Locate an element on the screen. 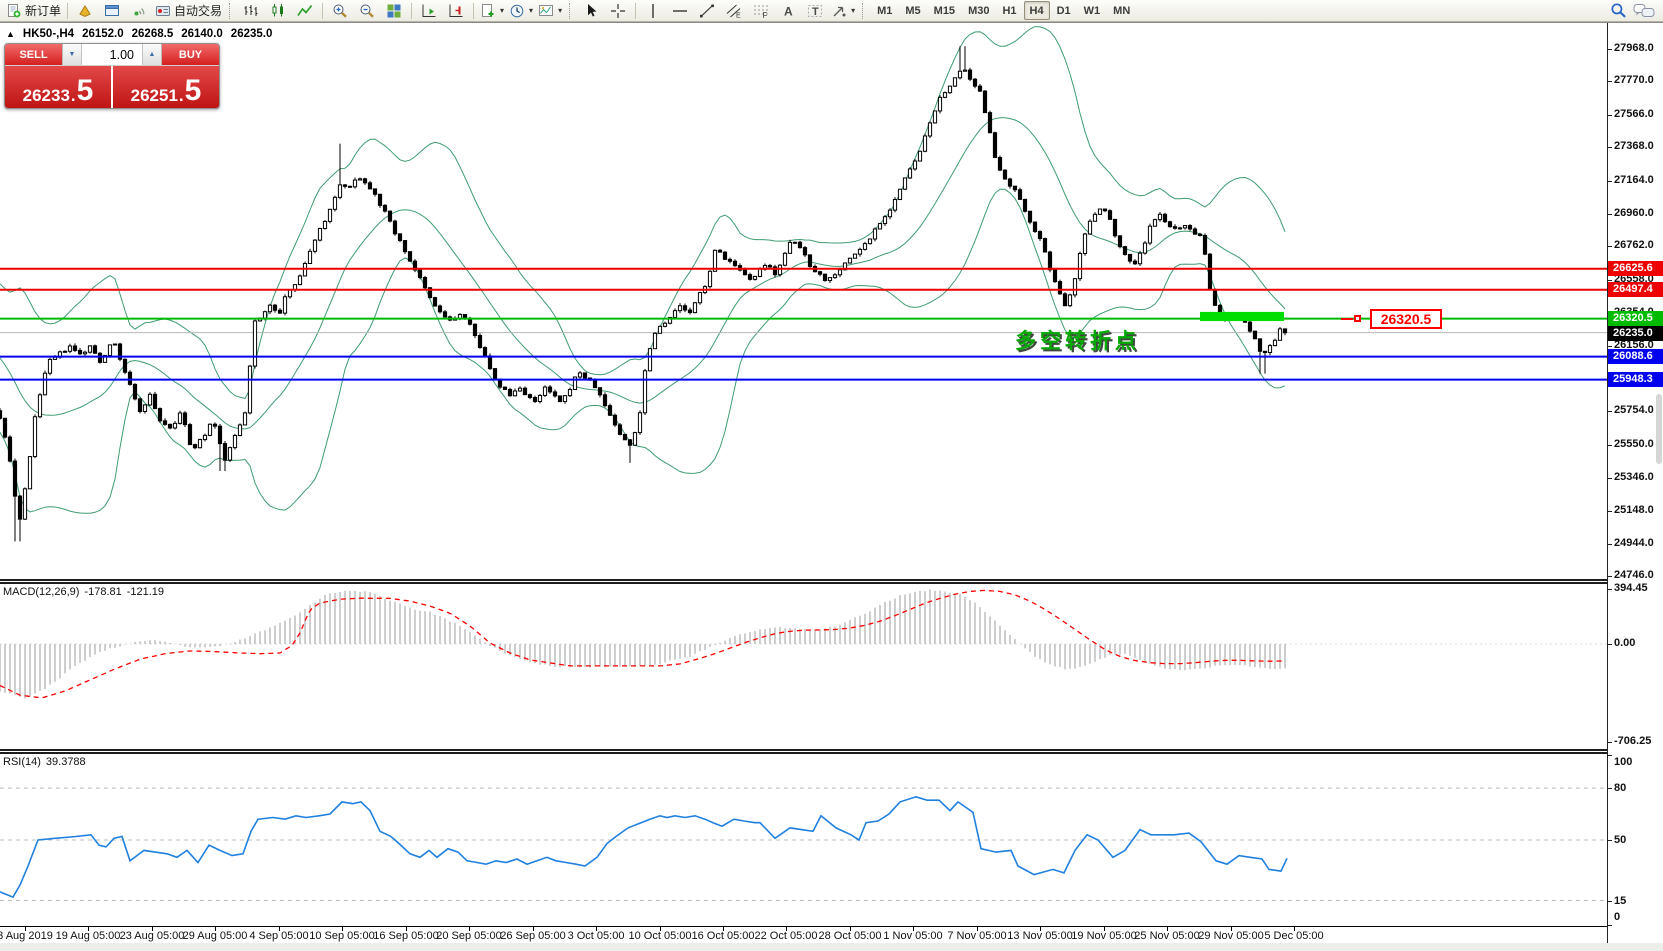 The height and width of the screenshot is (951, 1663). rsi-name: RSI(14) is located at coordinates (22, 762).